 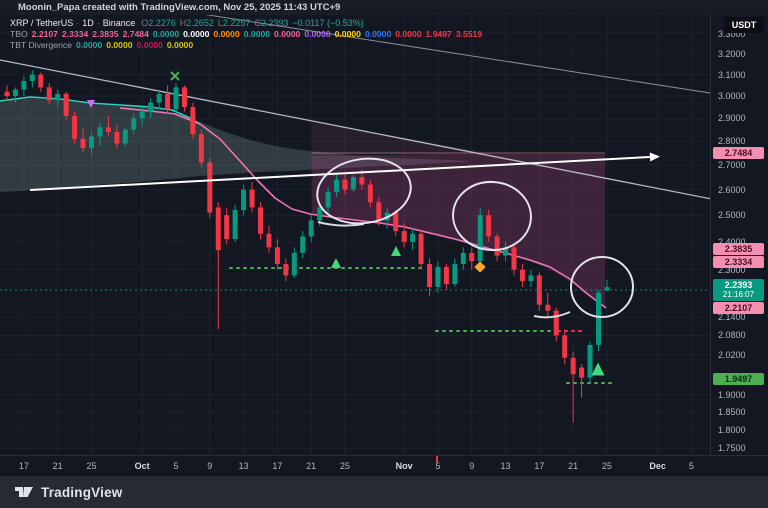 I want to click on time-tick-day: 21, so click(x=311, y=466).